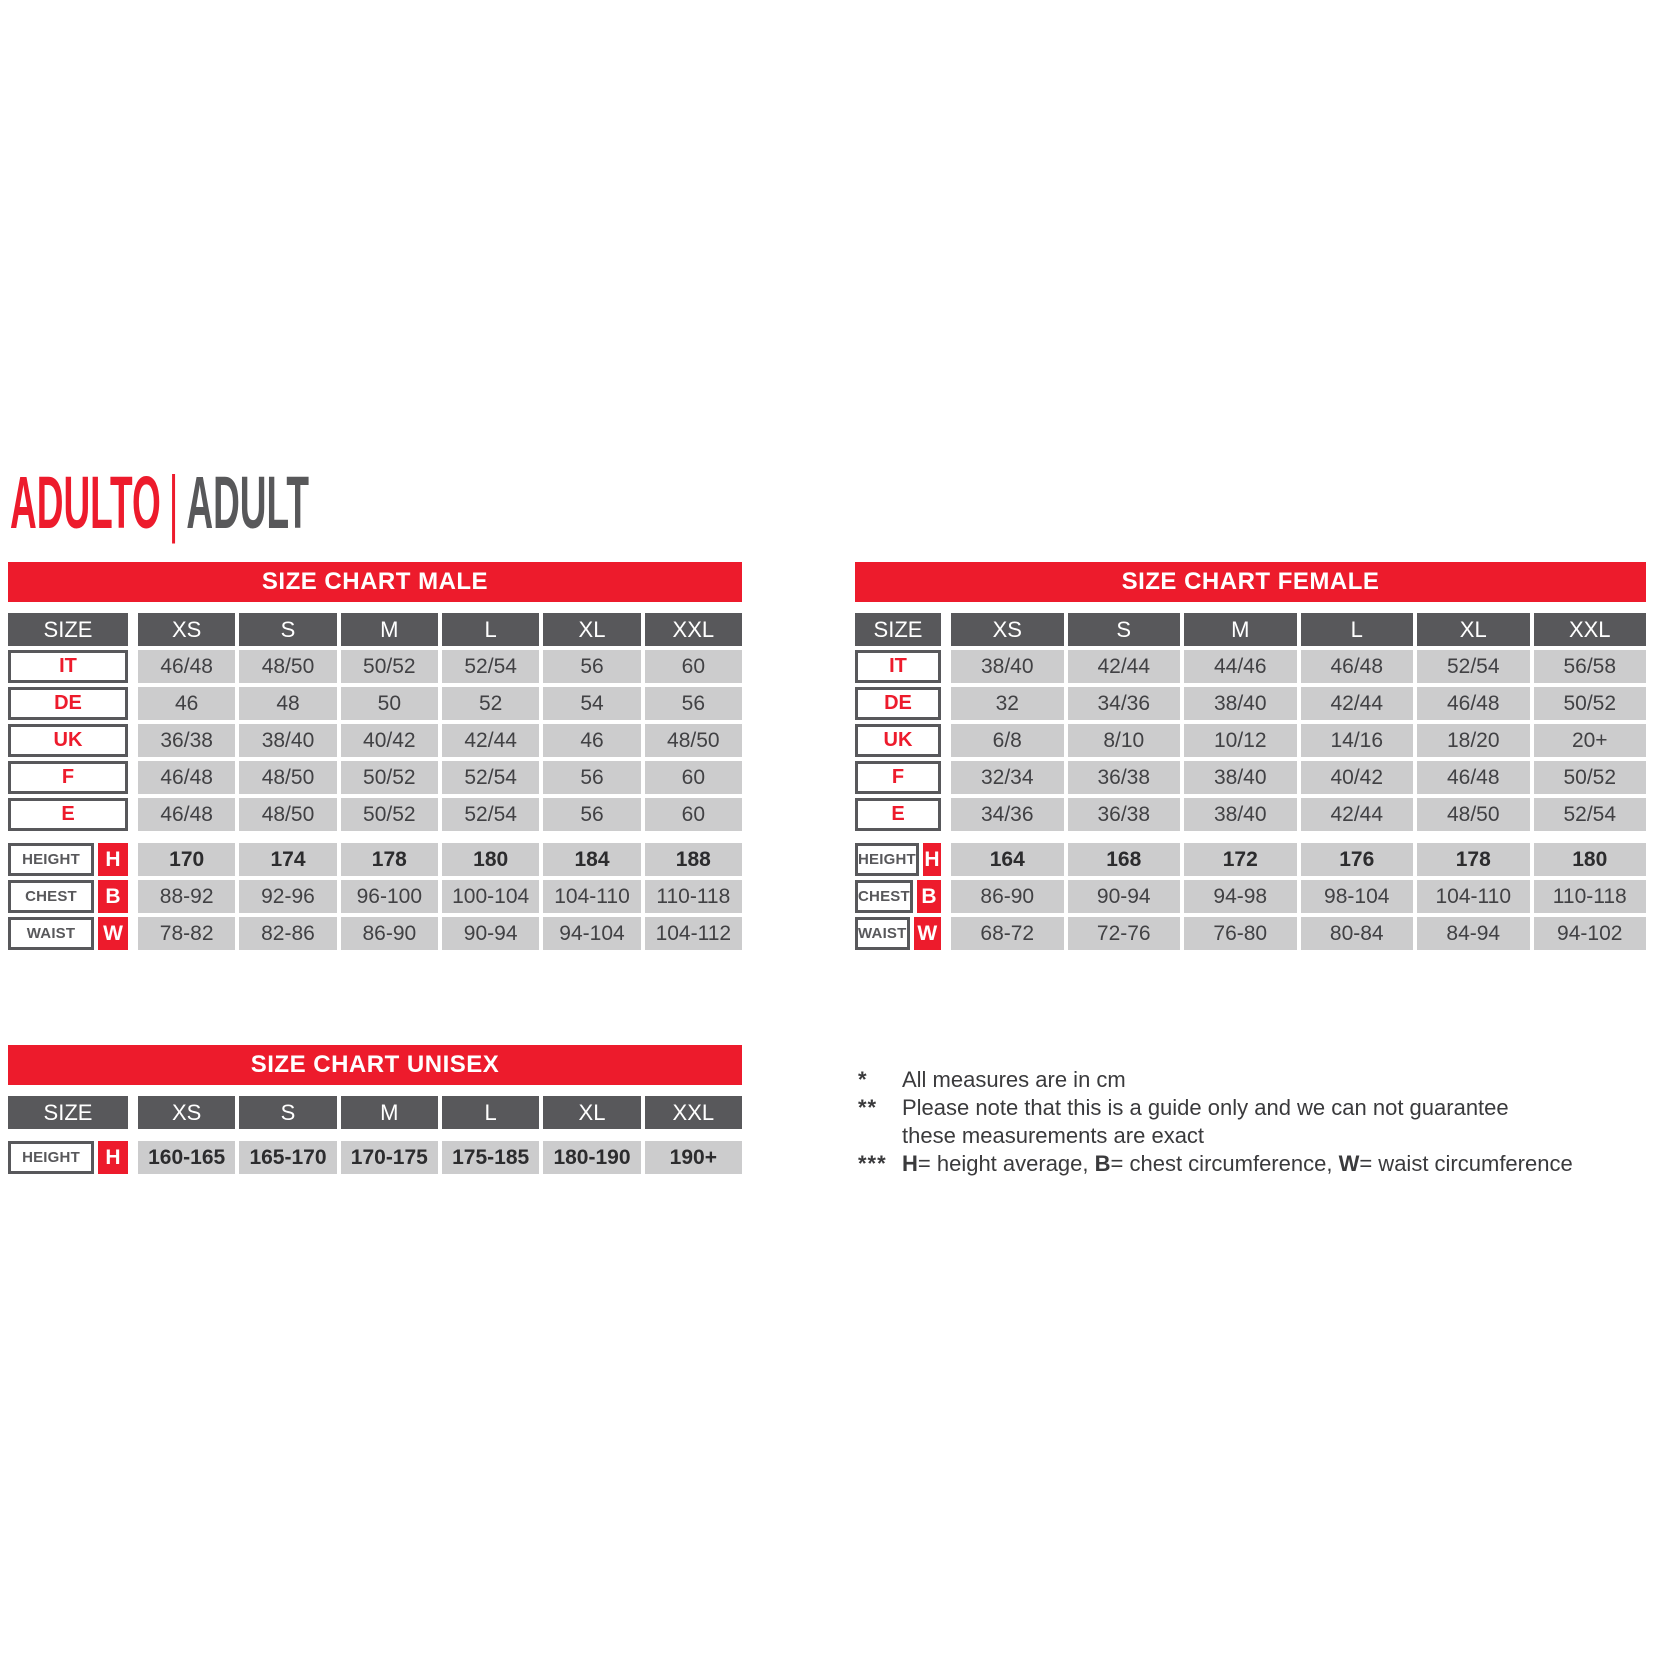 This screenshot has height=1654, width=1654. Describe the element at coordinates (1014, 1079) in the screenshot. I see `footnote-text: All measures are in cm` at that location.